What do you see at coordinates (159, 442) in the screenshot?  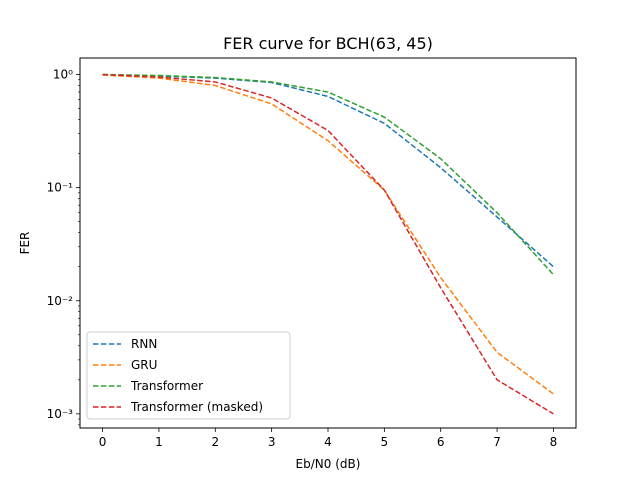 I see `x-tick-label: 1` at bounding box center [159, 442].